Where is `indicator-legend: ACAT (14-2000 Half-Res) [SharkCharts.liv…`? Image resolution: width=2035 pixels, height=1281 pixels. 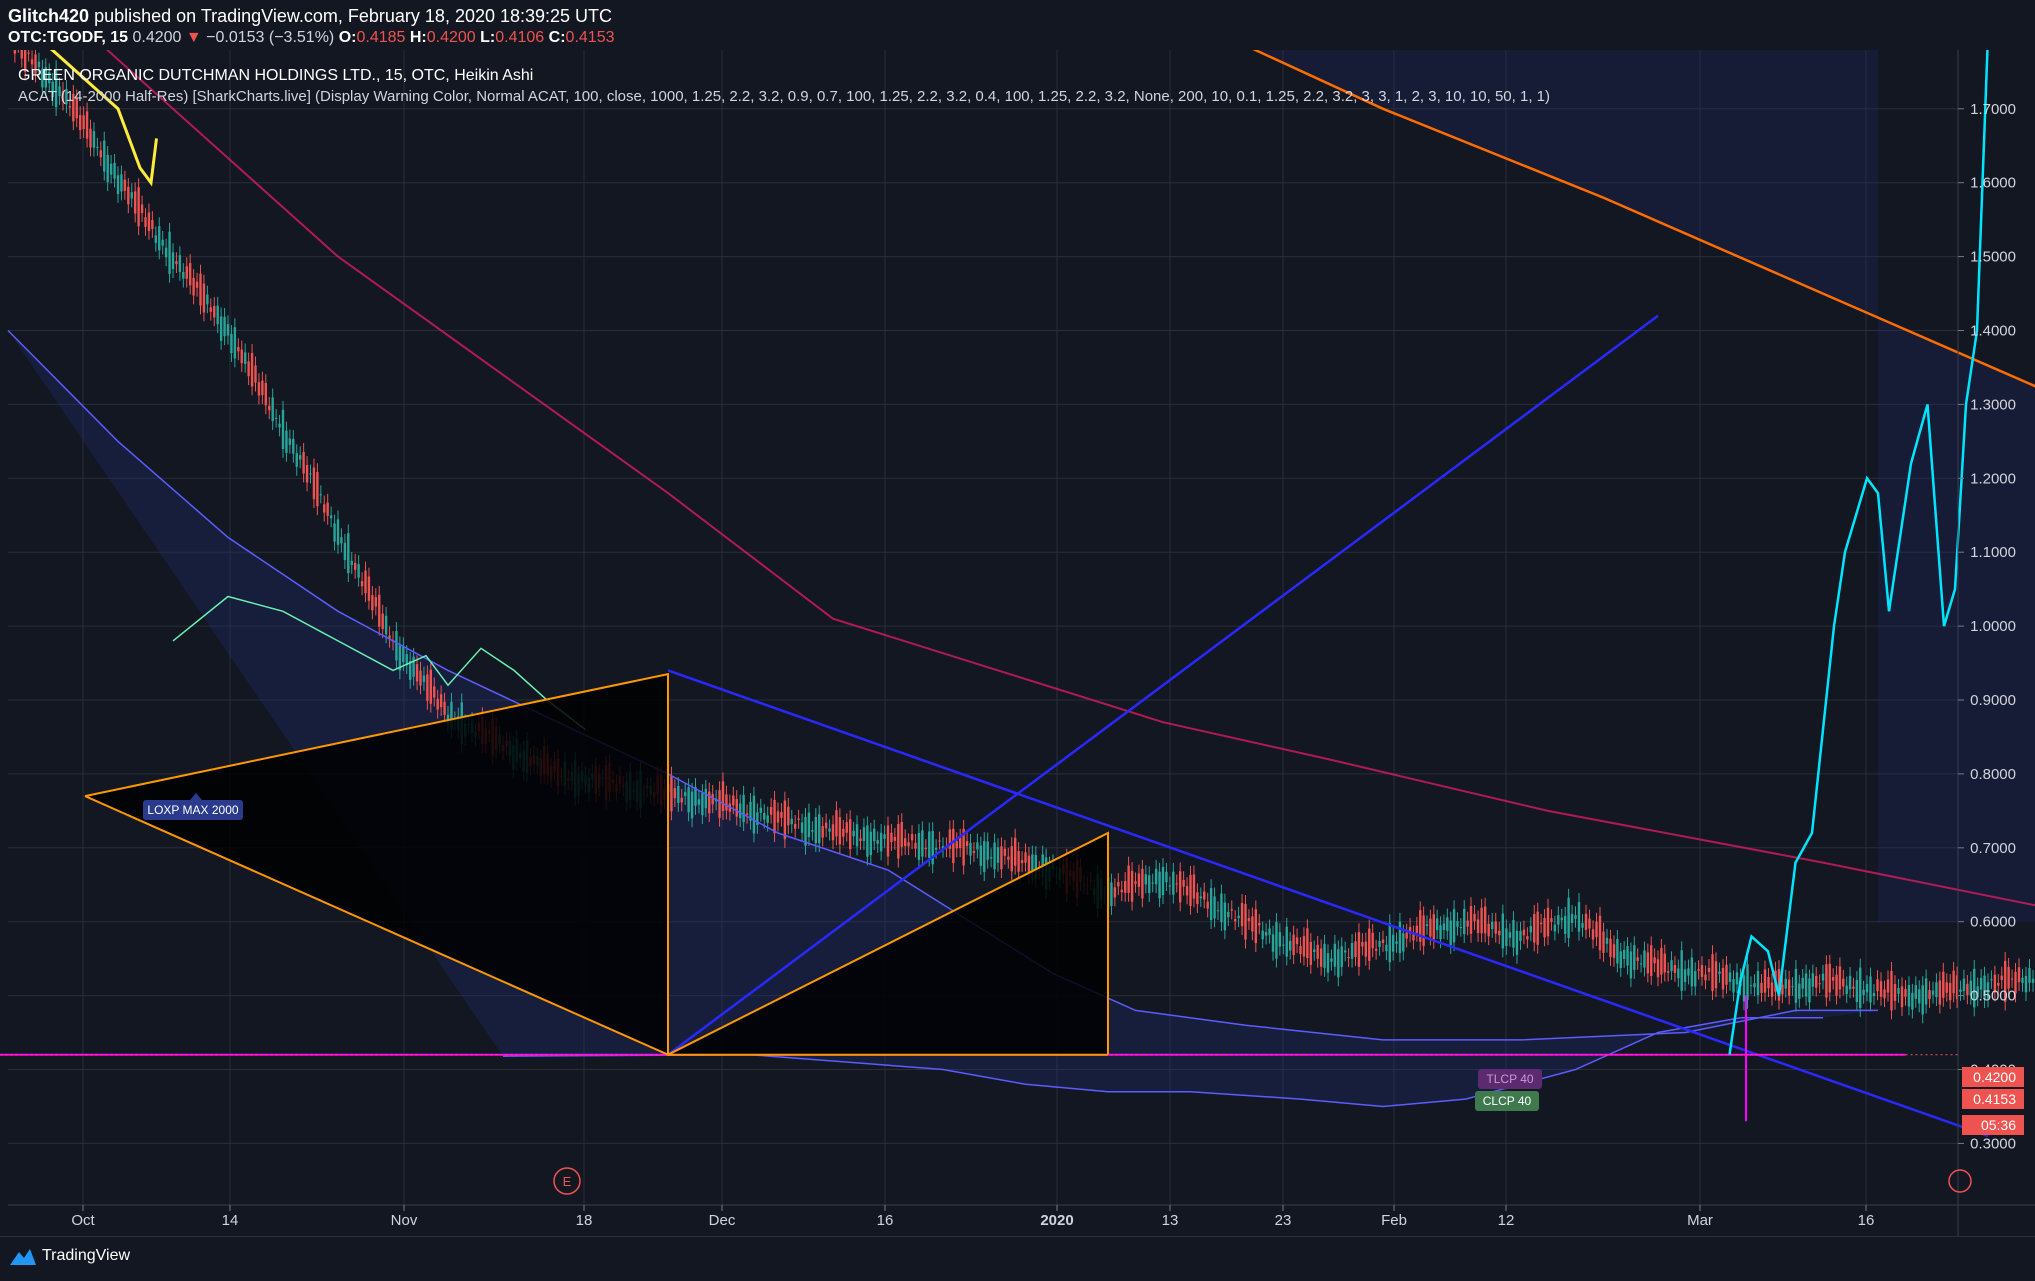 indicator-legend: ACAT (14-2000 Half-Res) [SharkCharts.liv… is located at coordinates (784, 96).